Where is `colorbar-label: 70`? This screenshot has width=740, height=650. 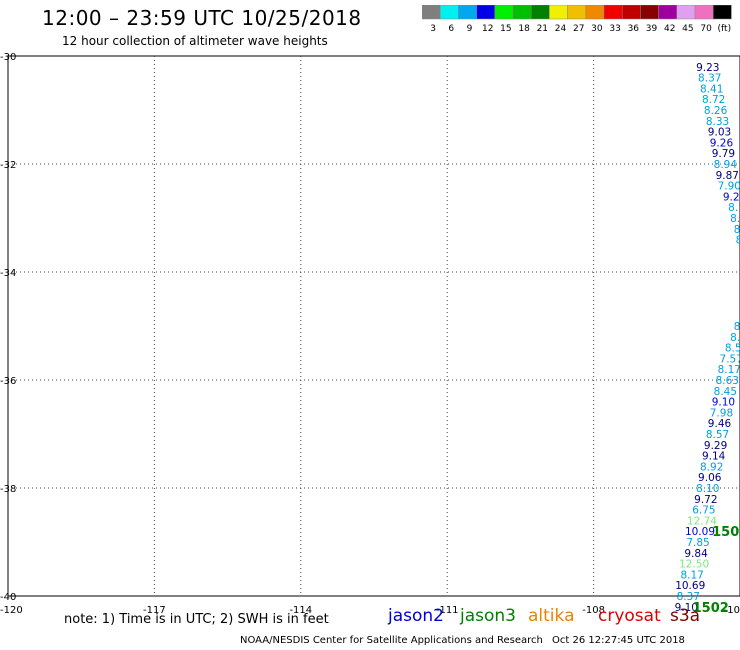
colorbar-label: 70 is located at coordinates (706, 29).